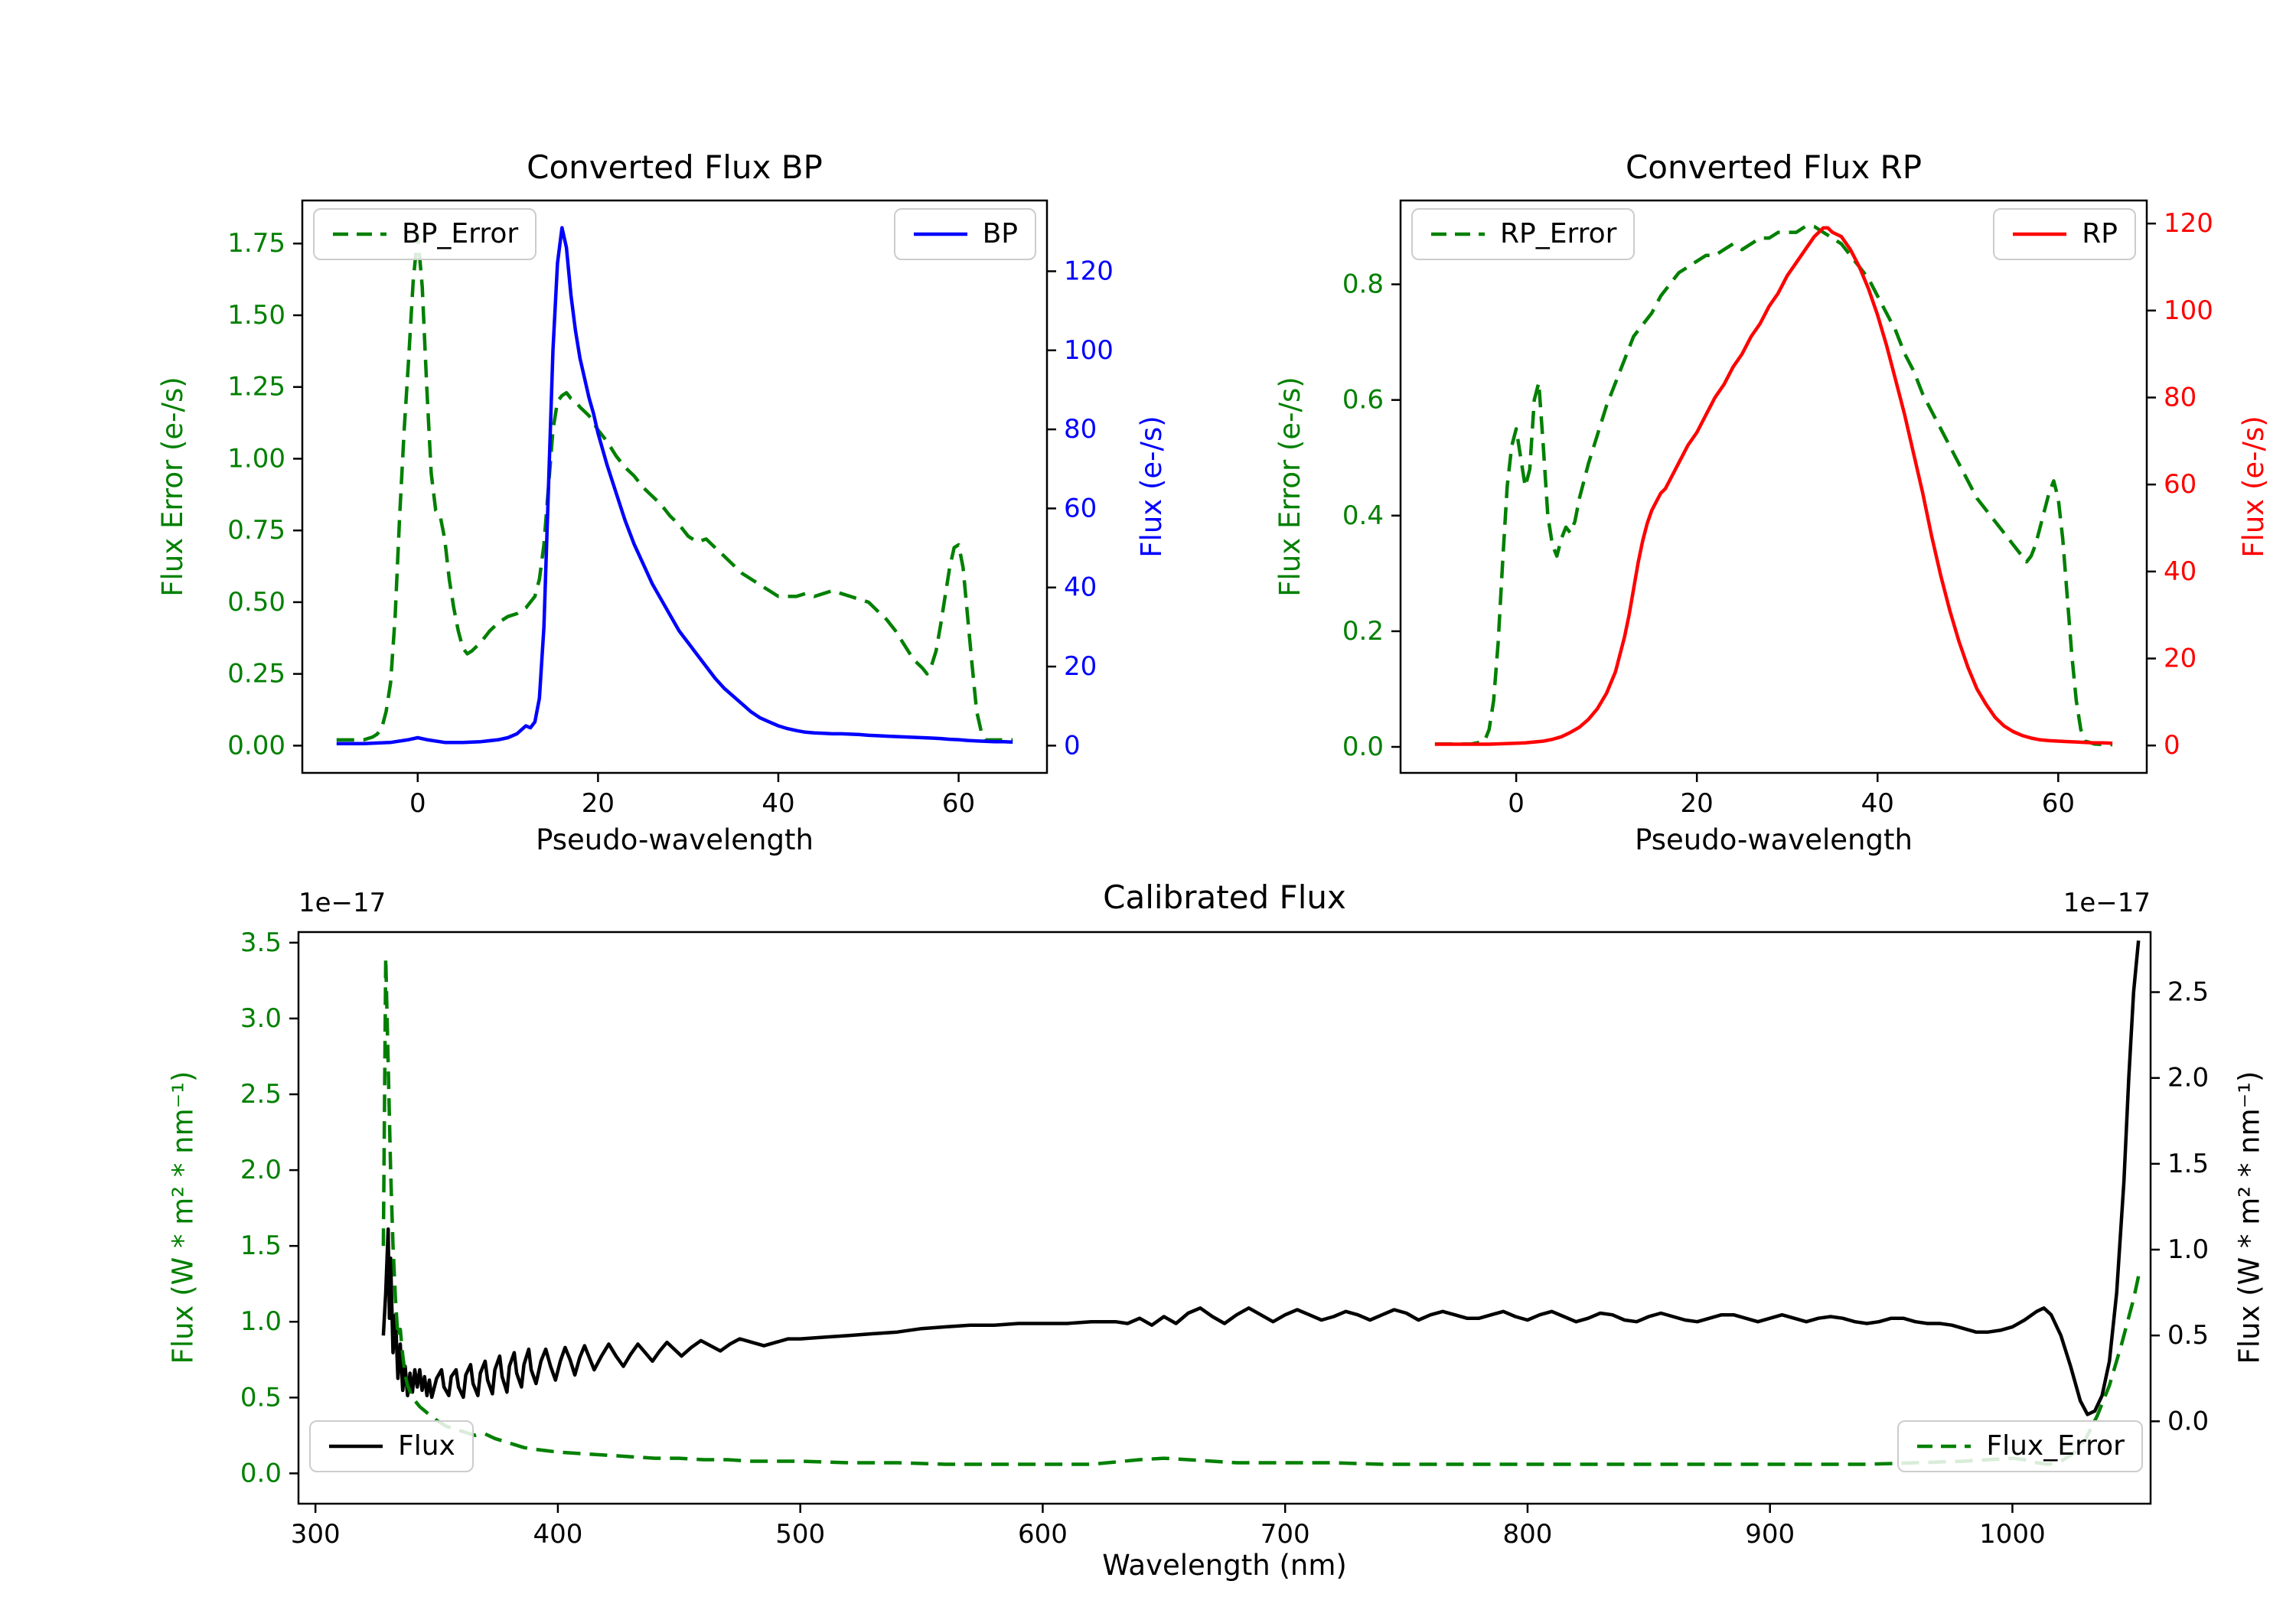  Describe the element at coordinates (2040, 234) in the screenshot. I see `rp-legend-sample-line` at that location.